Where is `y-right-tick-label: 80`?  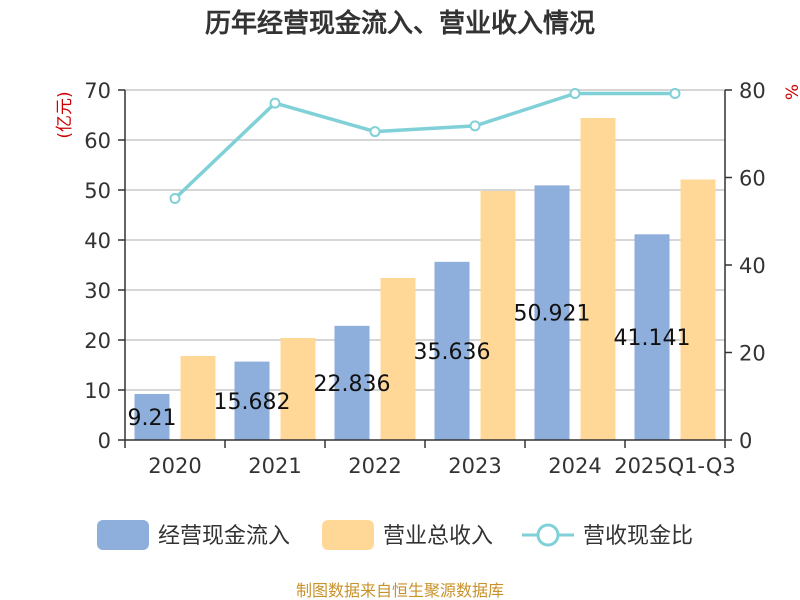 y-right-tick-label: 80 is located at coordinates (752, 91).